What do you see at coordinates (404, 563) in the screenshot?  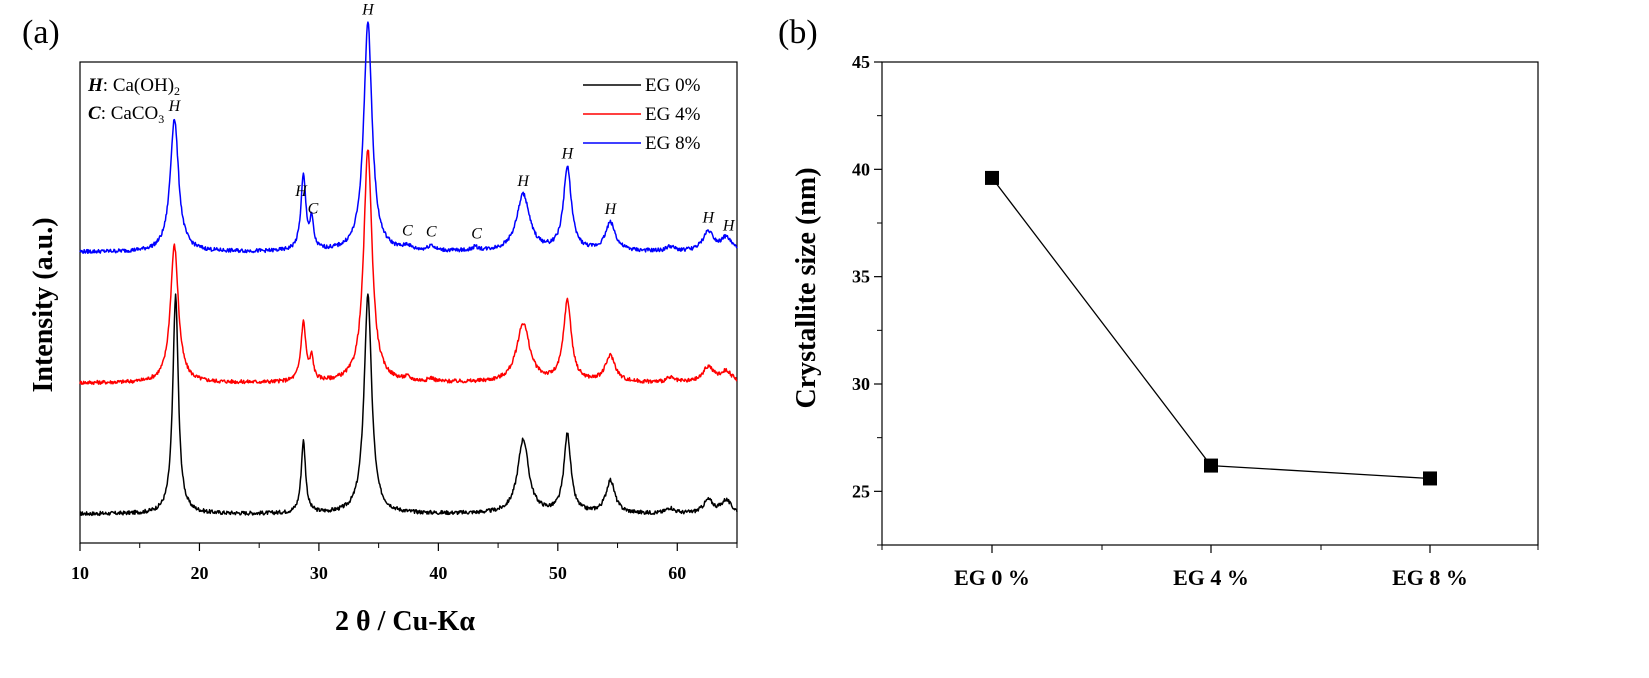 I see `xrd-x-ticks: 10 20 30 40 50 60` at bounding box center [404, 563].